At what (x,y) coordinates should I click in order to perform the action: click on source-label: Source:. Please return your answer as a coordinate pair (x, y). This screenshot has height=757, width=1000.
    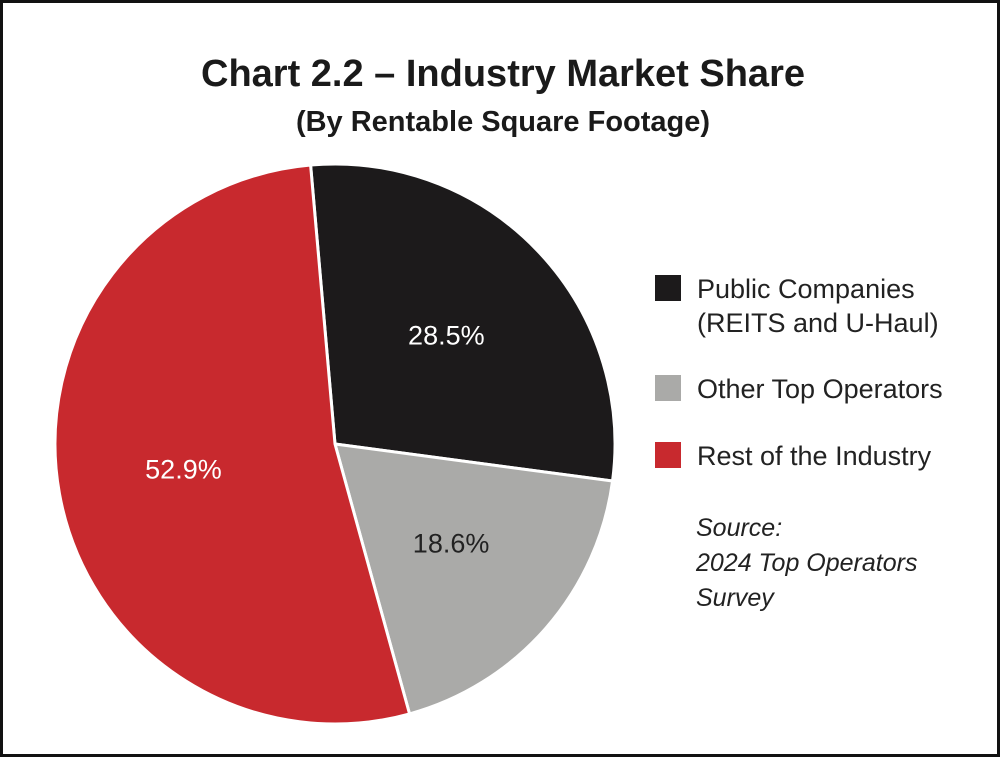
    Looking at the image, I should click on (739, 528).